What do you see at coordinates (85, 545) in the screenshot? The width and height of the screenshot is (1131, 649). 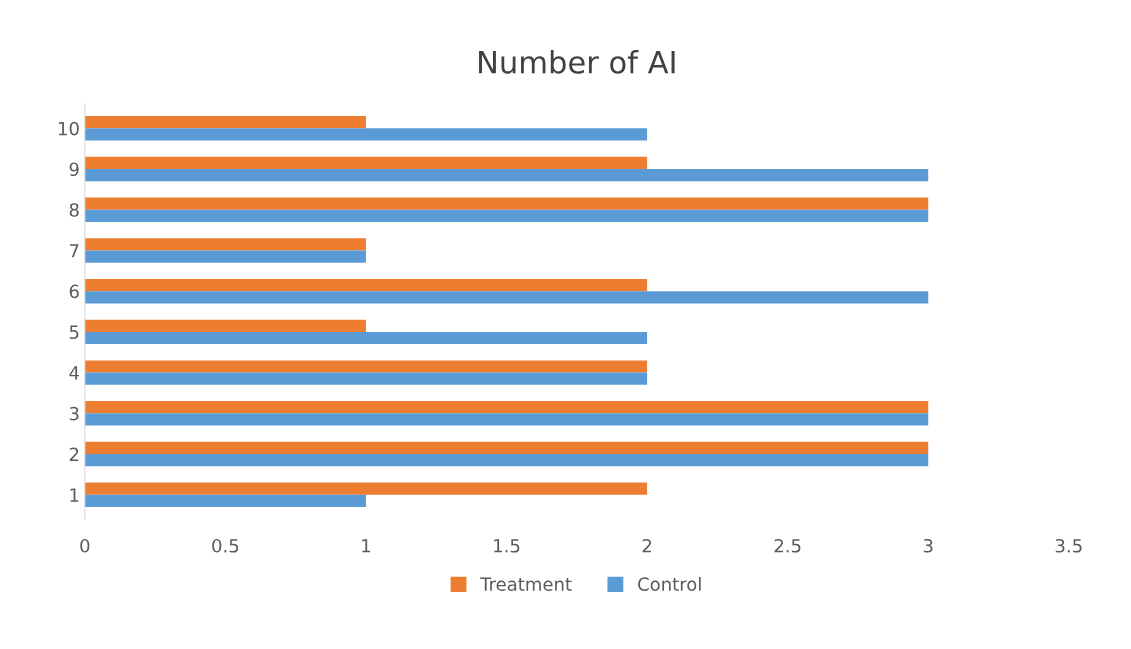 I see `x-tick-label: 0` at bounding box center [85, 545].